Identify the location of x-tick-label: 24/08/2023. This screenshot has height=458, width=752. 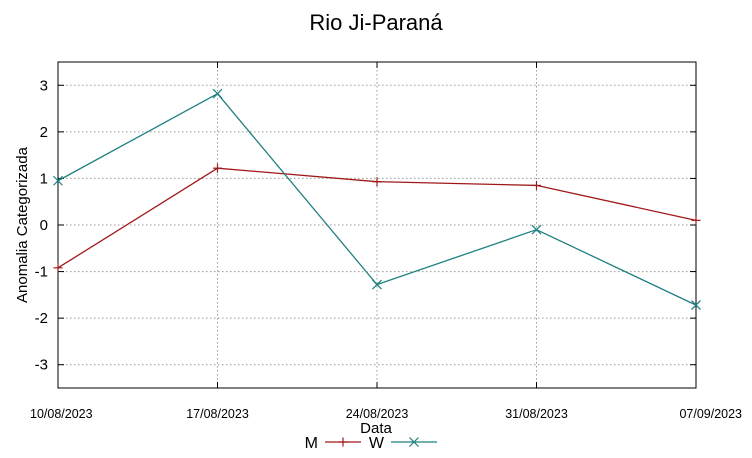
(377, 414).